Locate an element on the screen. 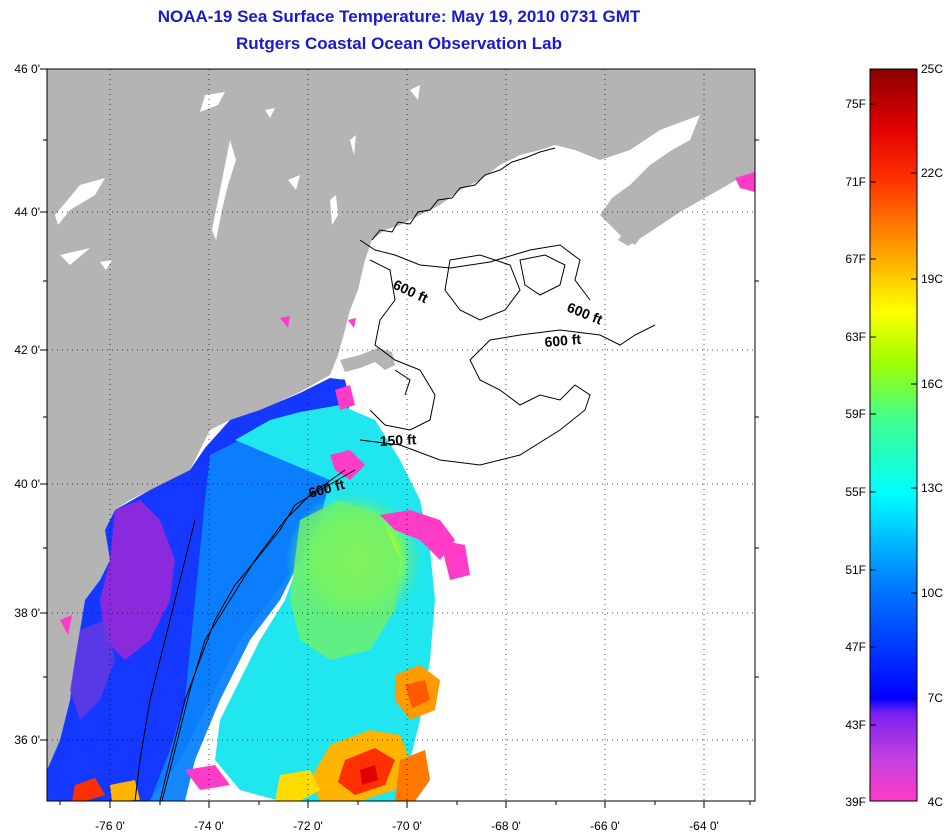 The height and width of the screenshot is (840, 944). colorbar-f-label: 55F is located at coordinates (855, 492).